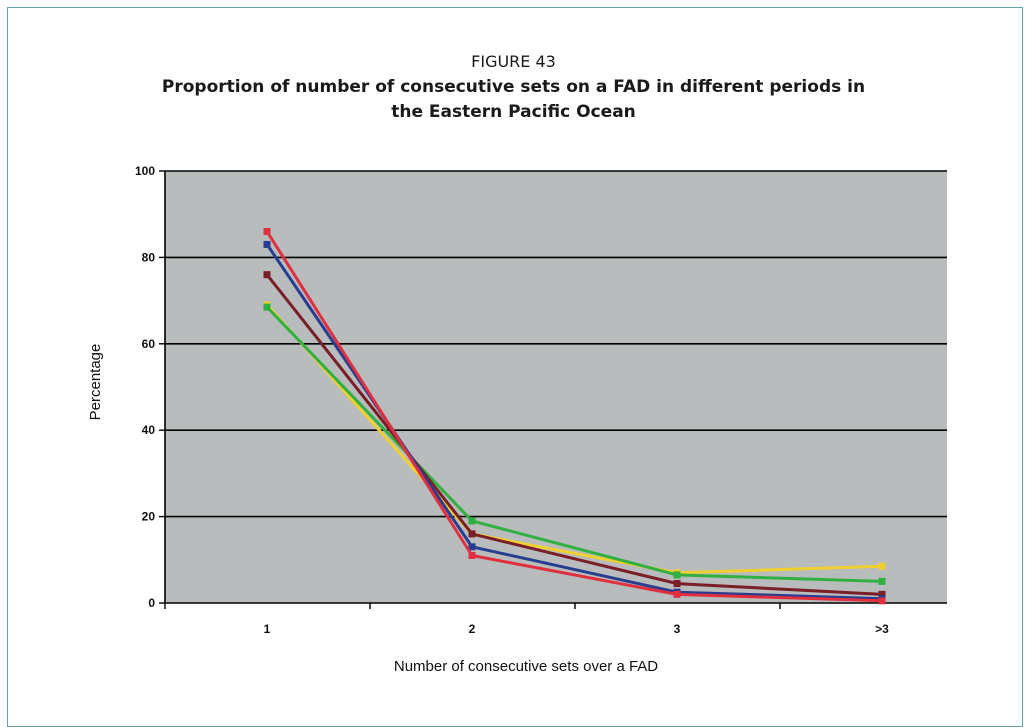 Image resolution: width=1027 pixels, height=727 pixels. I want to click on x-axis-label: Number of consecutive sets over a FAD, so click(526, 666).